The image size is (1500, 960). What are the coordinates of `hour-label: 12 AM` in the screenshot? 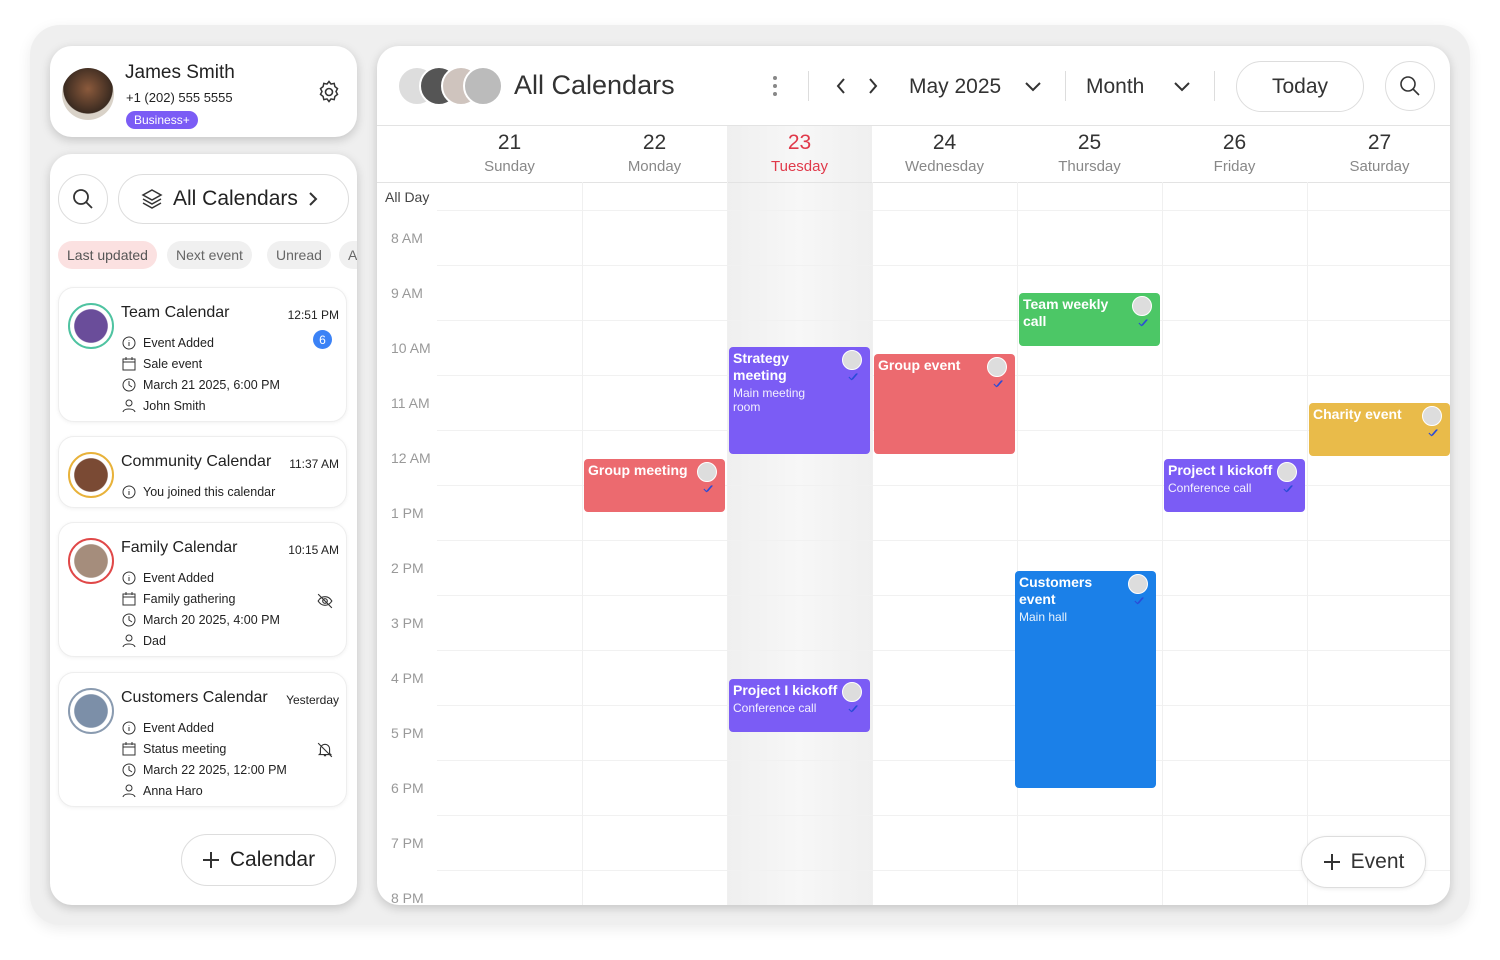 It's located at (411, 458).